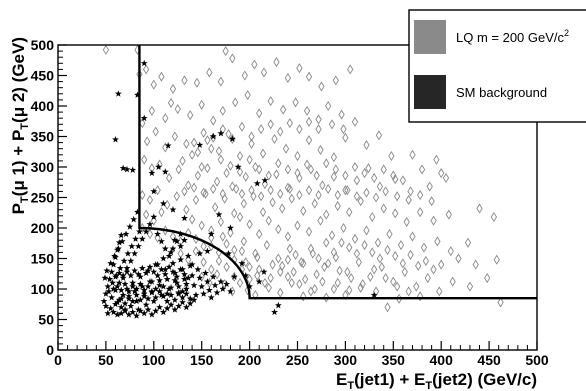 The width and height of the screenshot is (586, 391). Describe the element at coordinates (43, 76) in the screenshot. I see `y-tick-label: 450` at that location.